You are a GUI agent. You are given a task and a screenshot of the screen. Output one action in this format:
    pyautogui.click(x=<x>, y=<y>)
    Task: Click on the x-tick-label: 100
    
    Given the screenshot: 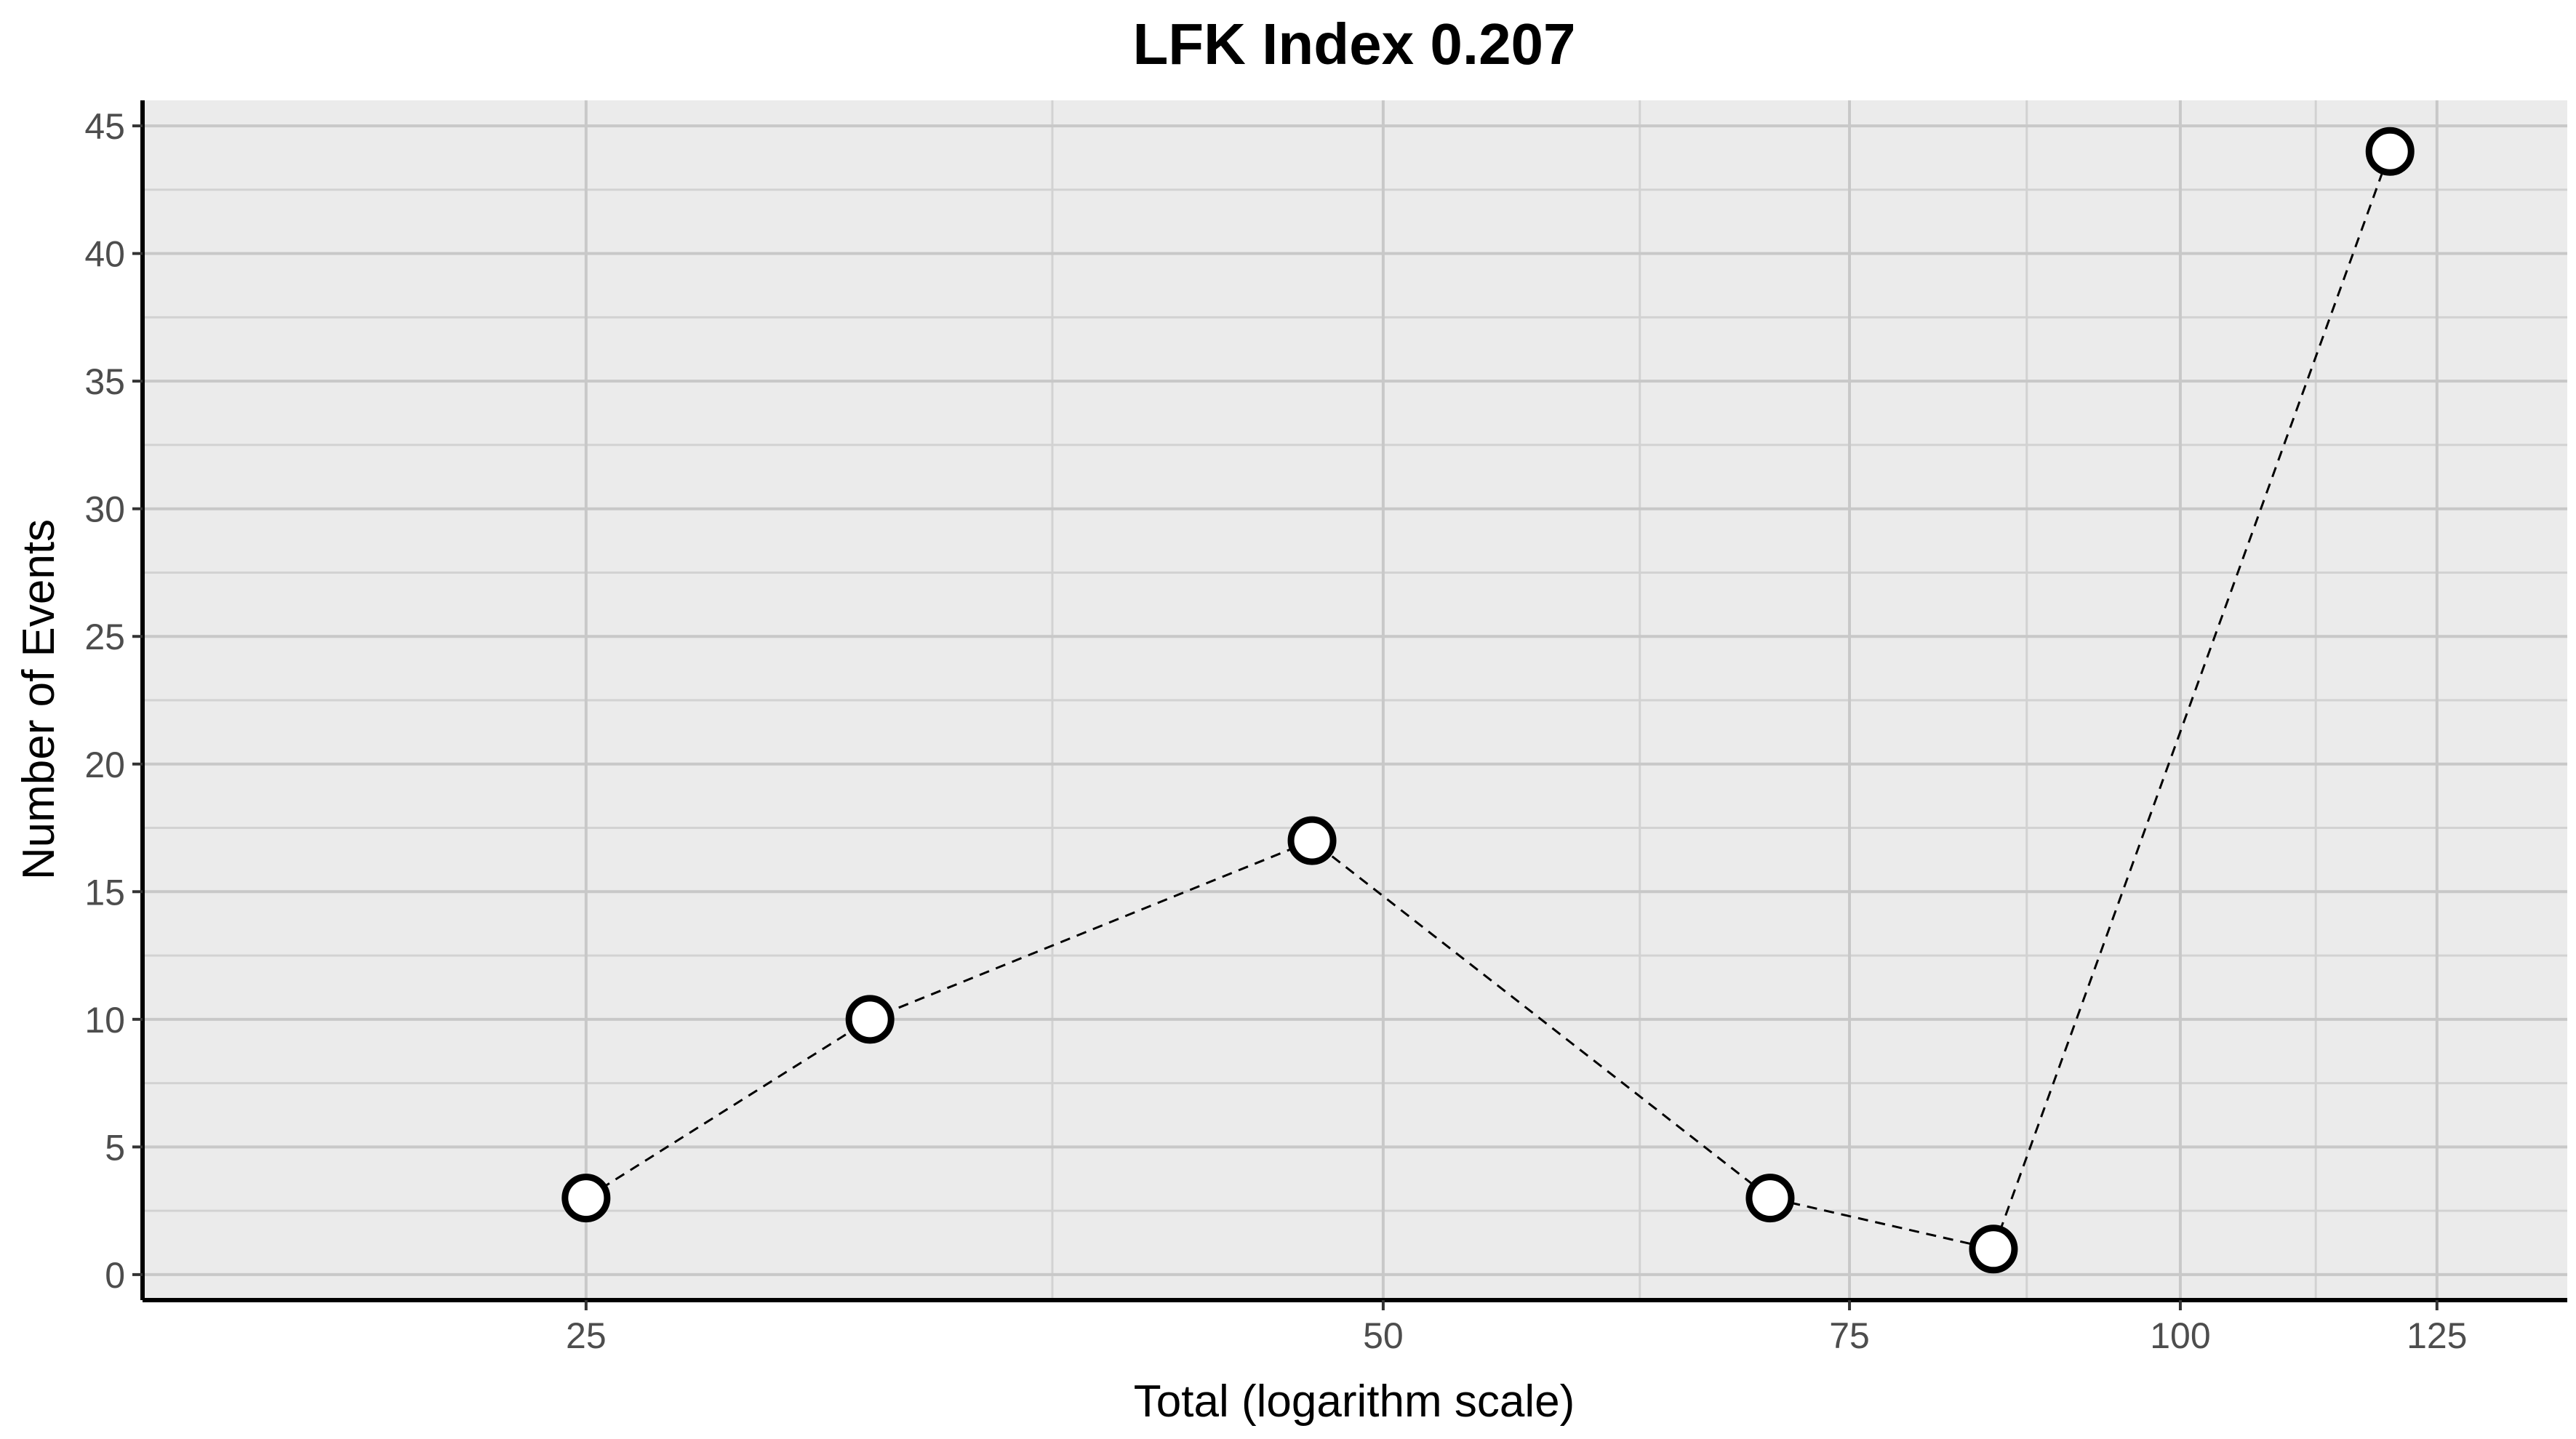 What is the action you would take?
    pyautogui.click(x=2180, y=1335)
    